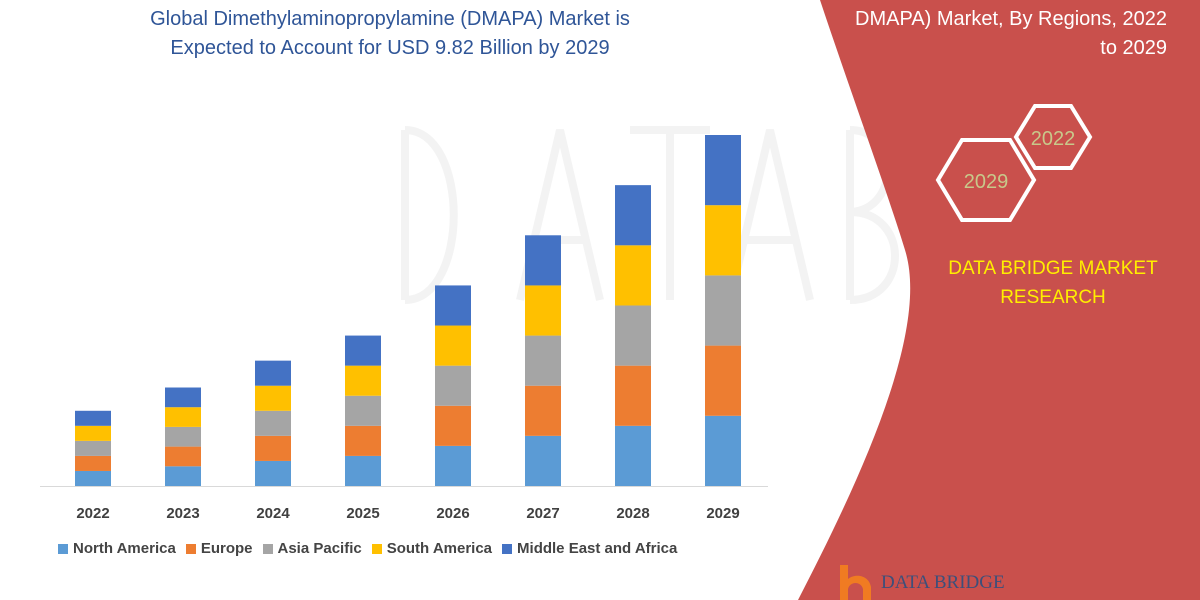  I want to click on hexagon-2029, so click(986, 180).